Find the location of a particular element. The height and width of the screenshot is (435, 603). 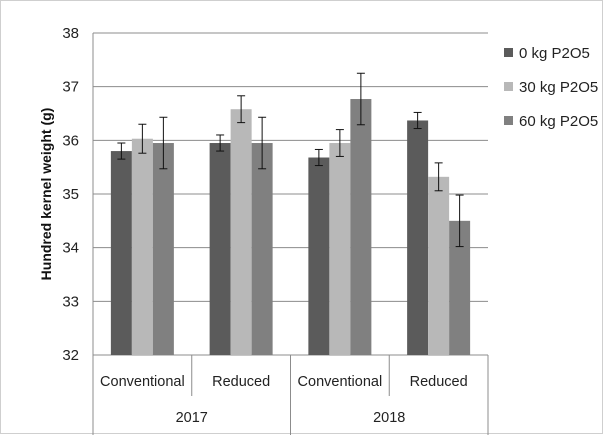

y-tick-label: 32 is located at coordinates (70, 355).